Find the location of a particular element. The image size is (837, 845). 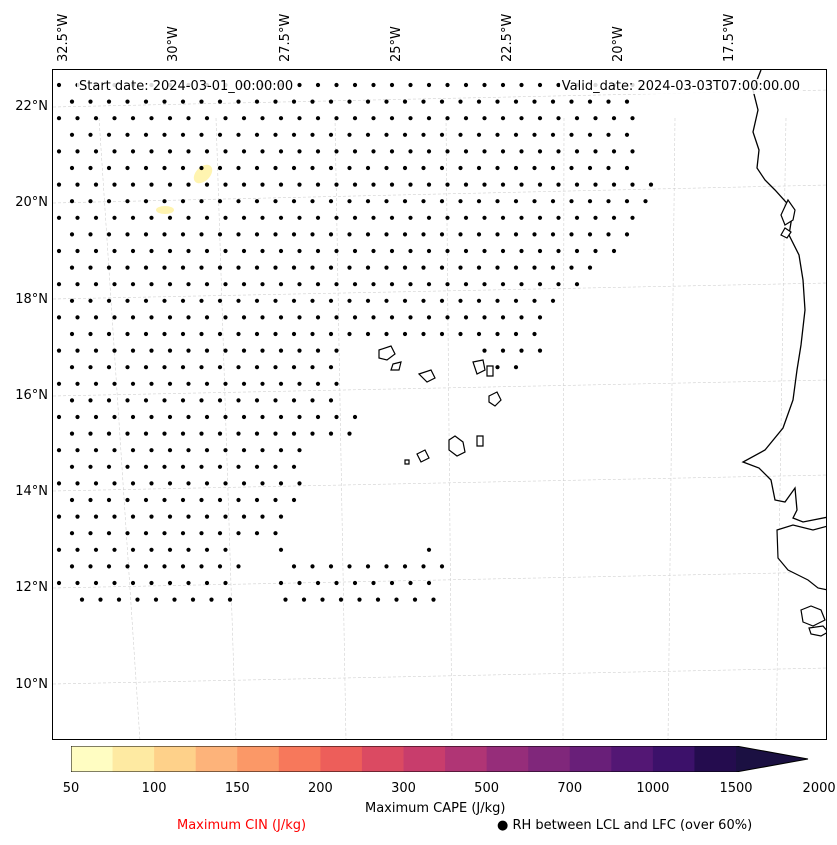

island-outline is located at coordinates (788, 212).